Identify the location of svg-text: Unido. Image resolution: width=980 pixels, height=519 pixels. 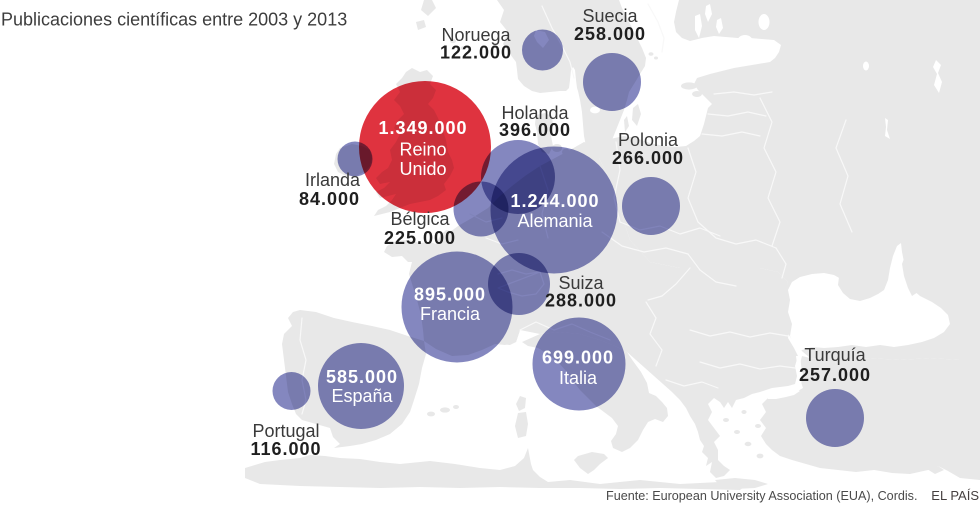
(422, 169).